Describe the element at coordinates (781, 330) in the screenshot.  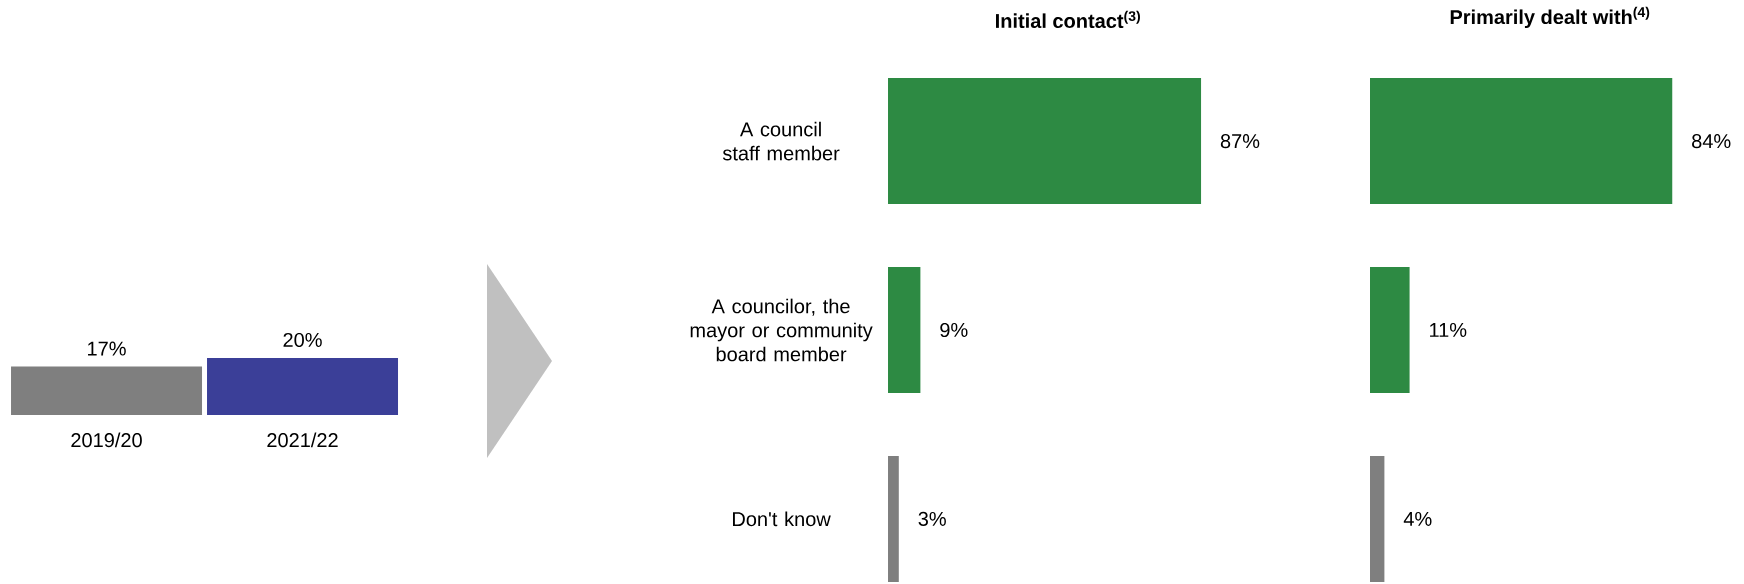
I see `y-tick-label: A councilor, the mayor or community board member` at that location.